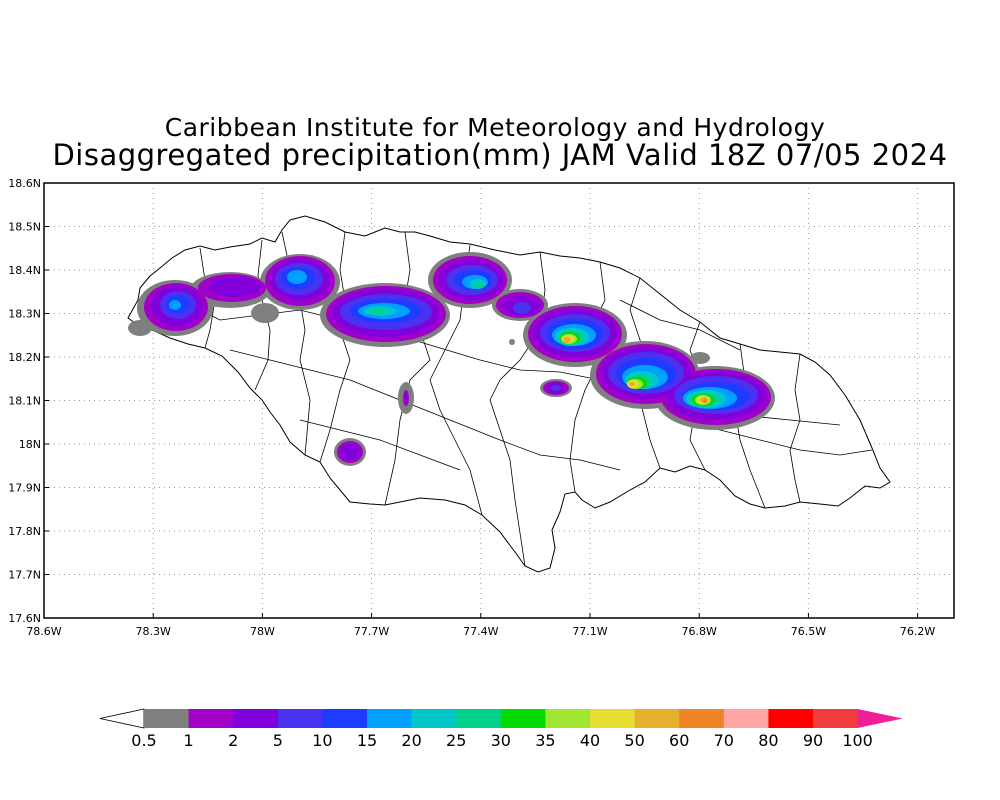 The image size is (1000, 800). What do you see at coordinates (262, 631) in the screenshot?
I see `lon-tick-label: 78W` at bounding box center [262, 631].